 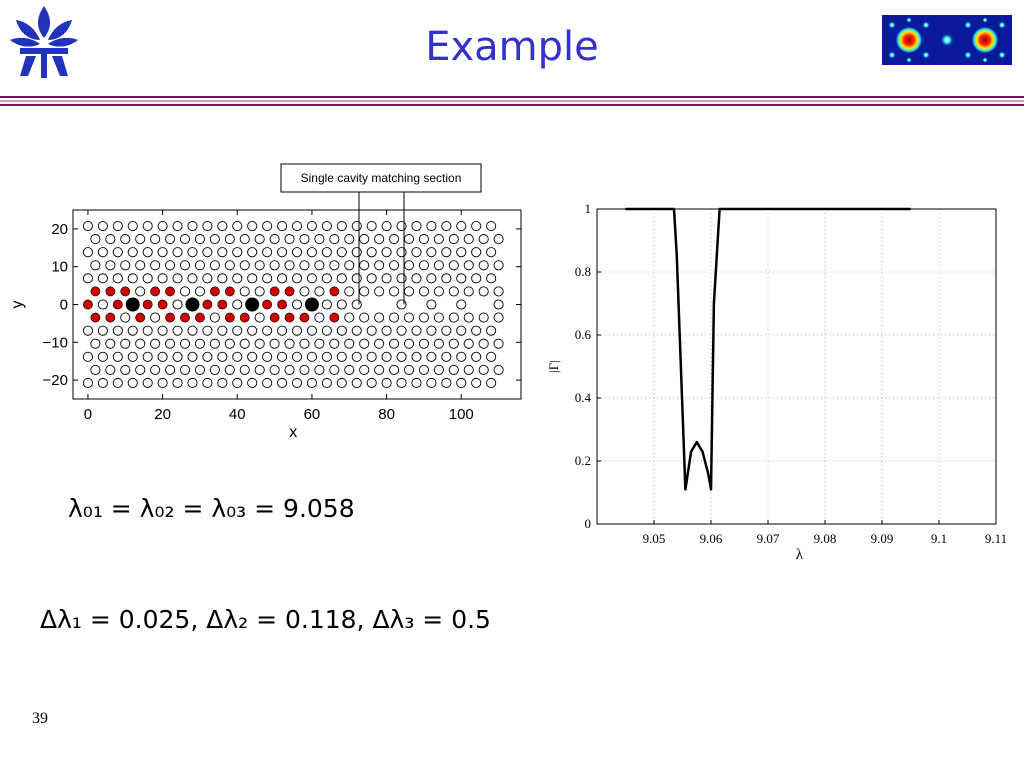 I want to click on slide-title: Example, so click(x=512, y=47).